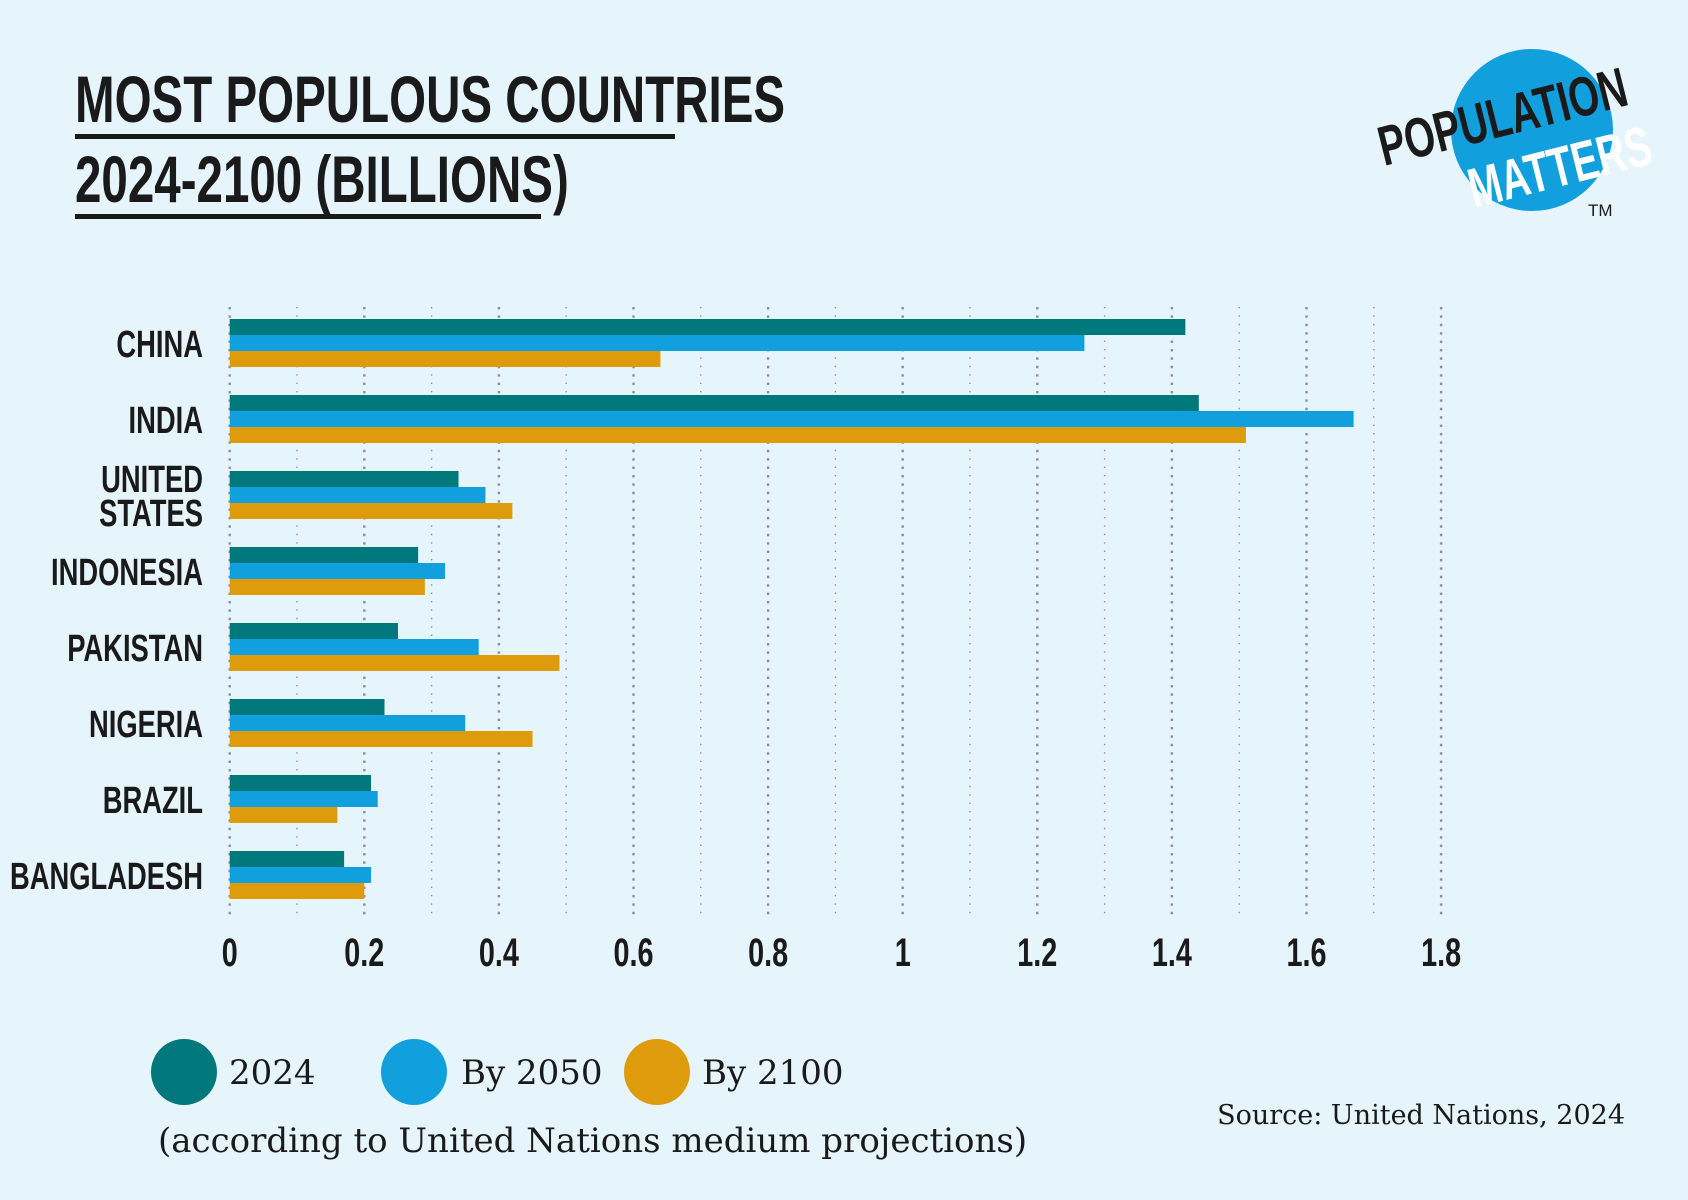  What do you see at coordinates (146, 725) in the screenshot?
I see `category-label: NIGERIA` at bounding box center [146, 725].